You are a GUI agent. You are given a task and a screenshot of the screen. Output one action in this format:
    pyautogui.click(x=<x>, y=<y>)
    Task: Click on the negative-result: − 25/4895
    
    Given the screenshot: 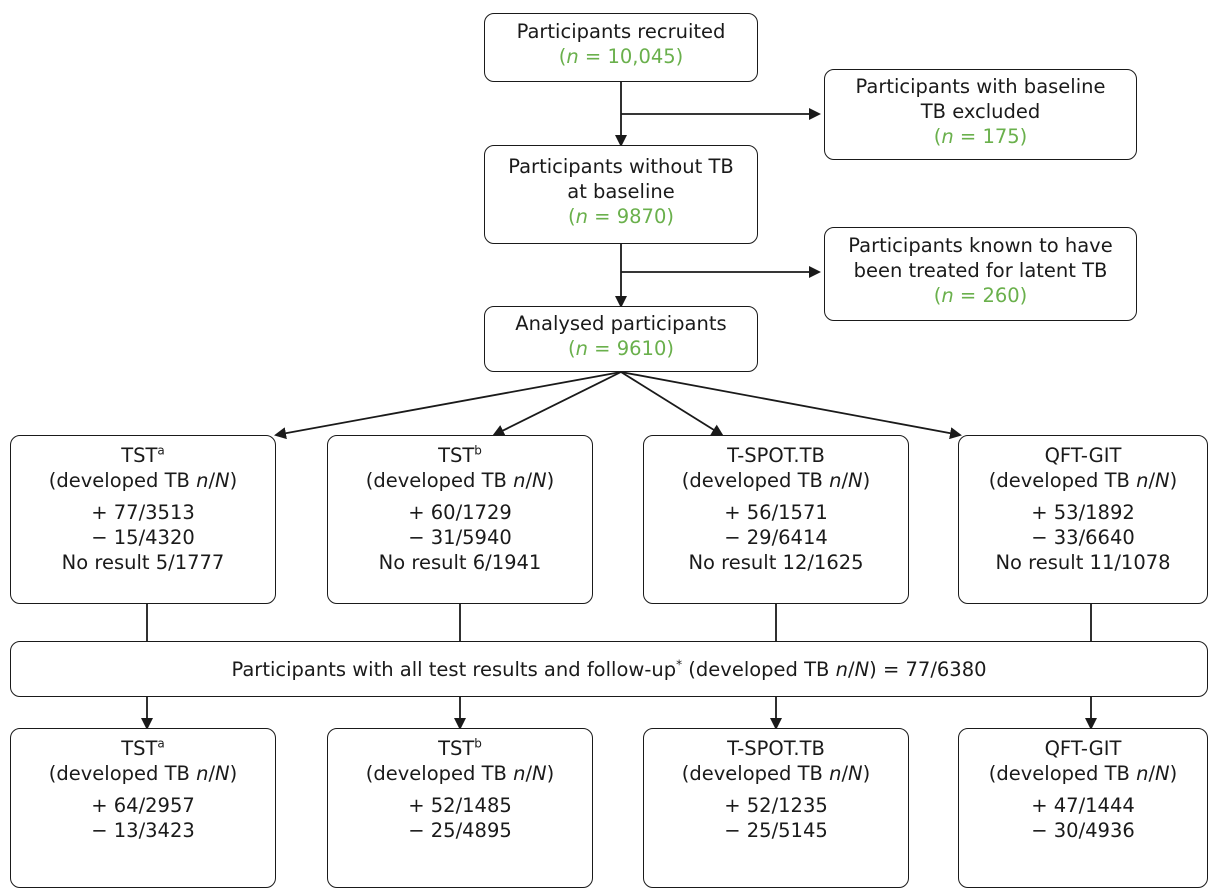 What is the action you would take?
    pyautogui.click(x=460, y=830)
    